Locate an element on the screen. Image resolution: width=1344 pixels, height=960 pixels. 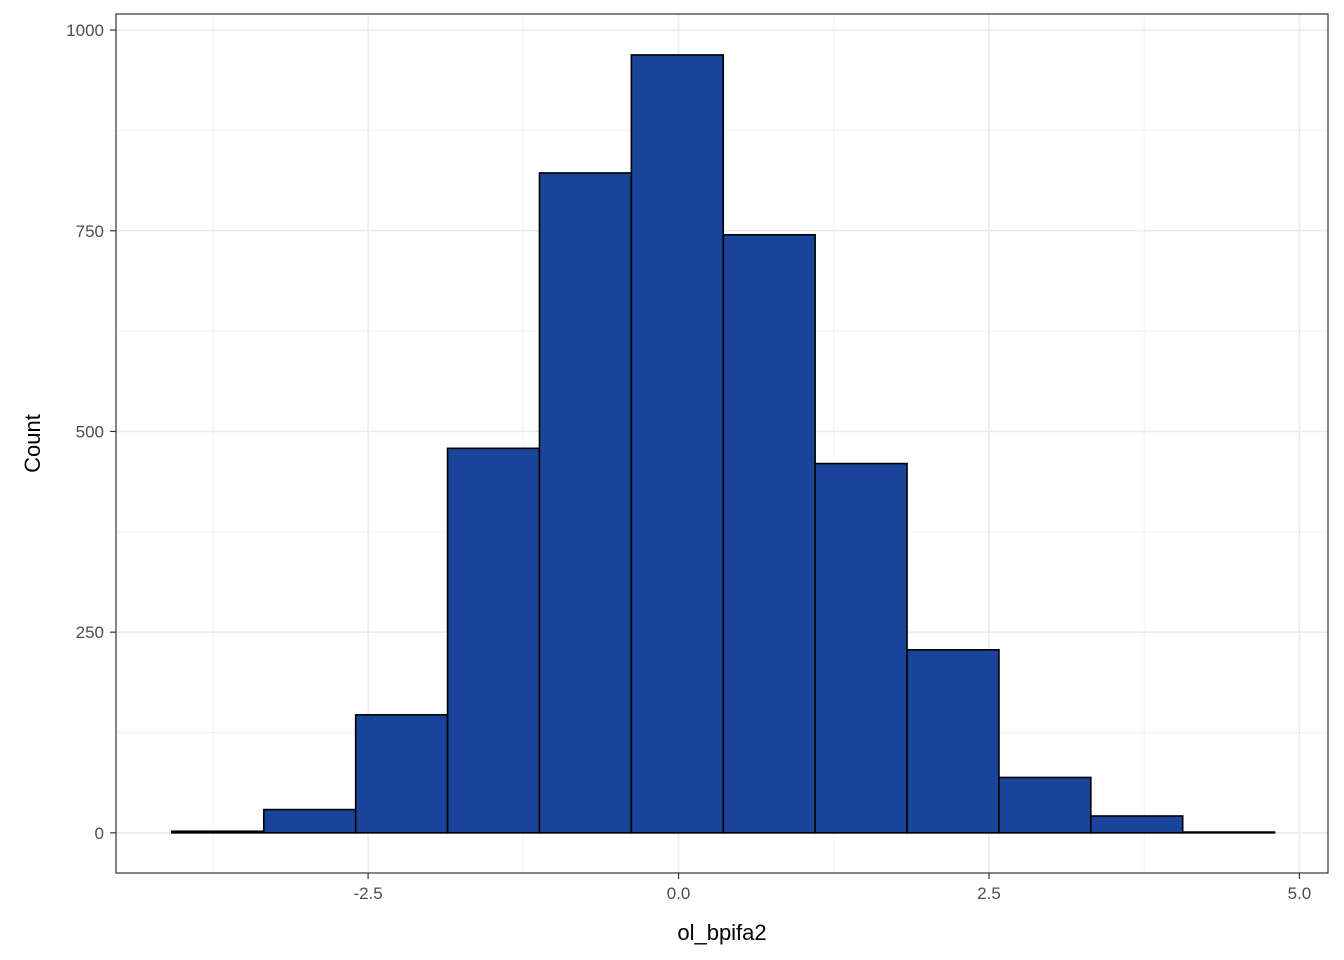
x-axis: -2.5 0.0 2.5 5.0 is located at coordinates (832, 888).